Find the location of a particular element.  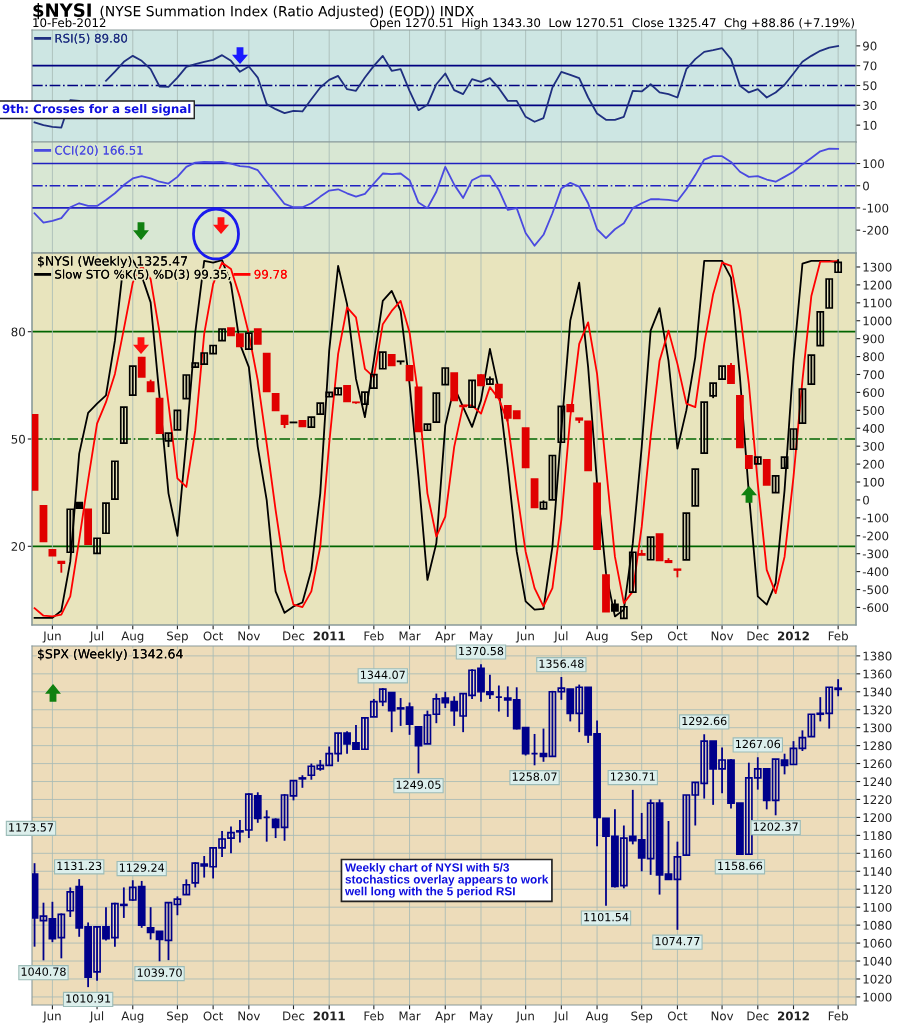

x-tick-label: 2011 is located at coordinates (329, 636).